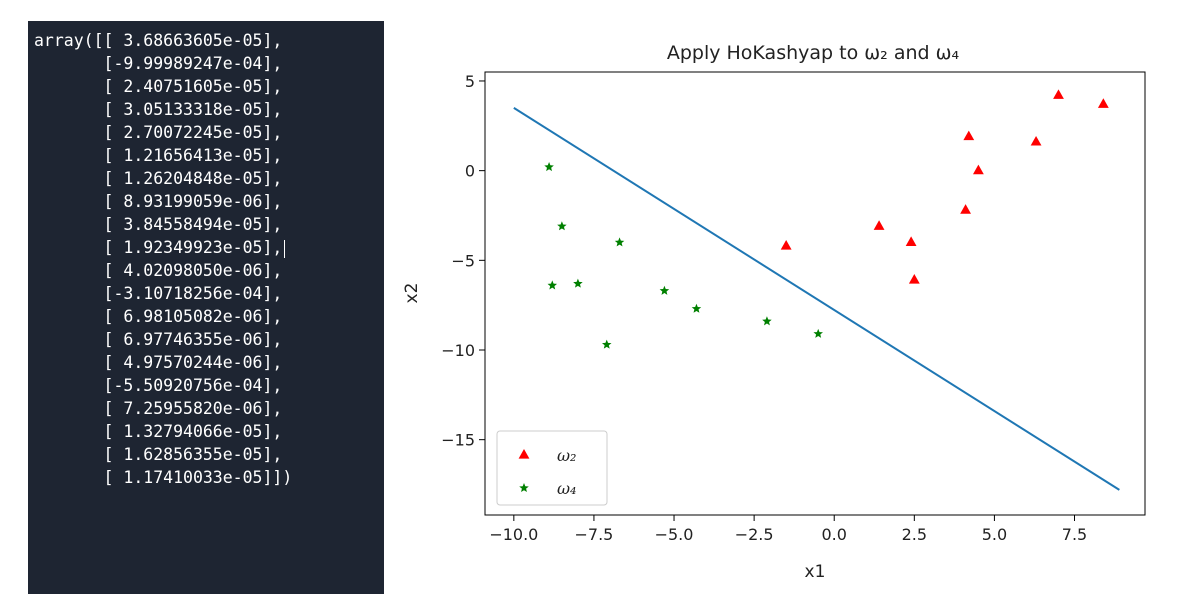 The width and height of the screenshot is (1185, 609). Describe the element at coordinates (547, 472) in the screenshot. I see `legend-items: ω₂ ω₄` at that location.